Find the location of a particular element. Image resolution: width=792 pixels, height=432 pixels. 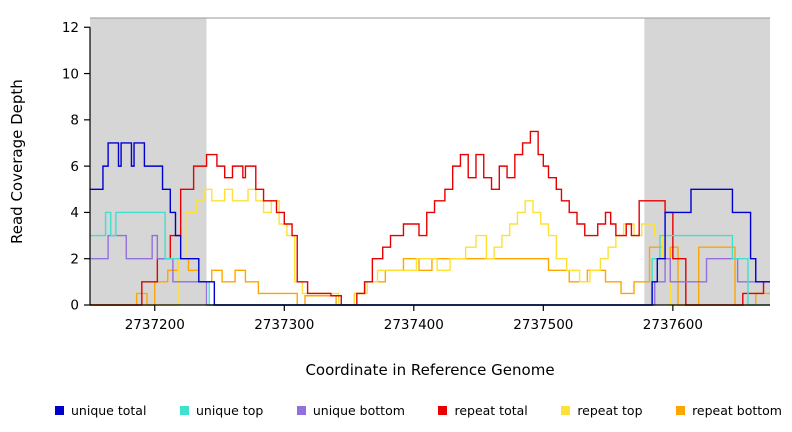

legend-item-repeat-total: repeat total is located at coordinates (483, 410).